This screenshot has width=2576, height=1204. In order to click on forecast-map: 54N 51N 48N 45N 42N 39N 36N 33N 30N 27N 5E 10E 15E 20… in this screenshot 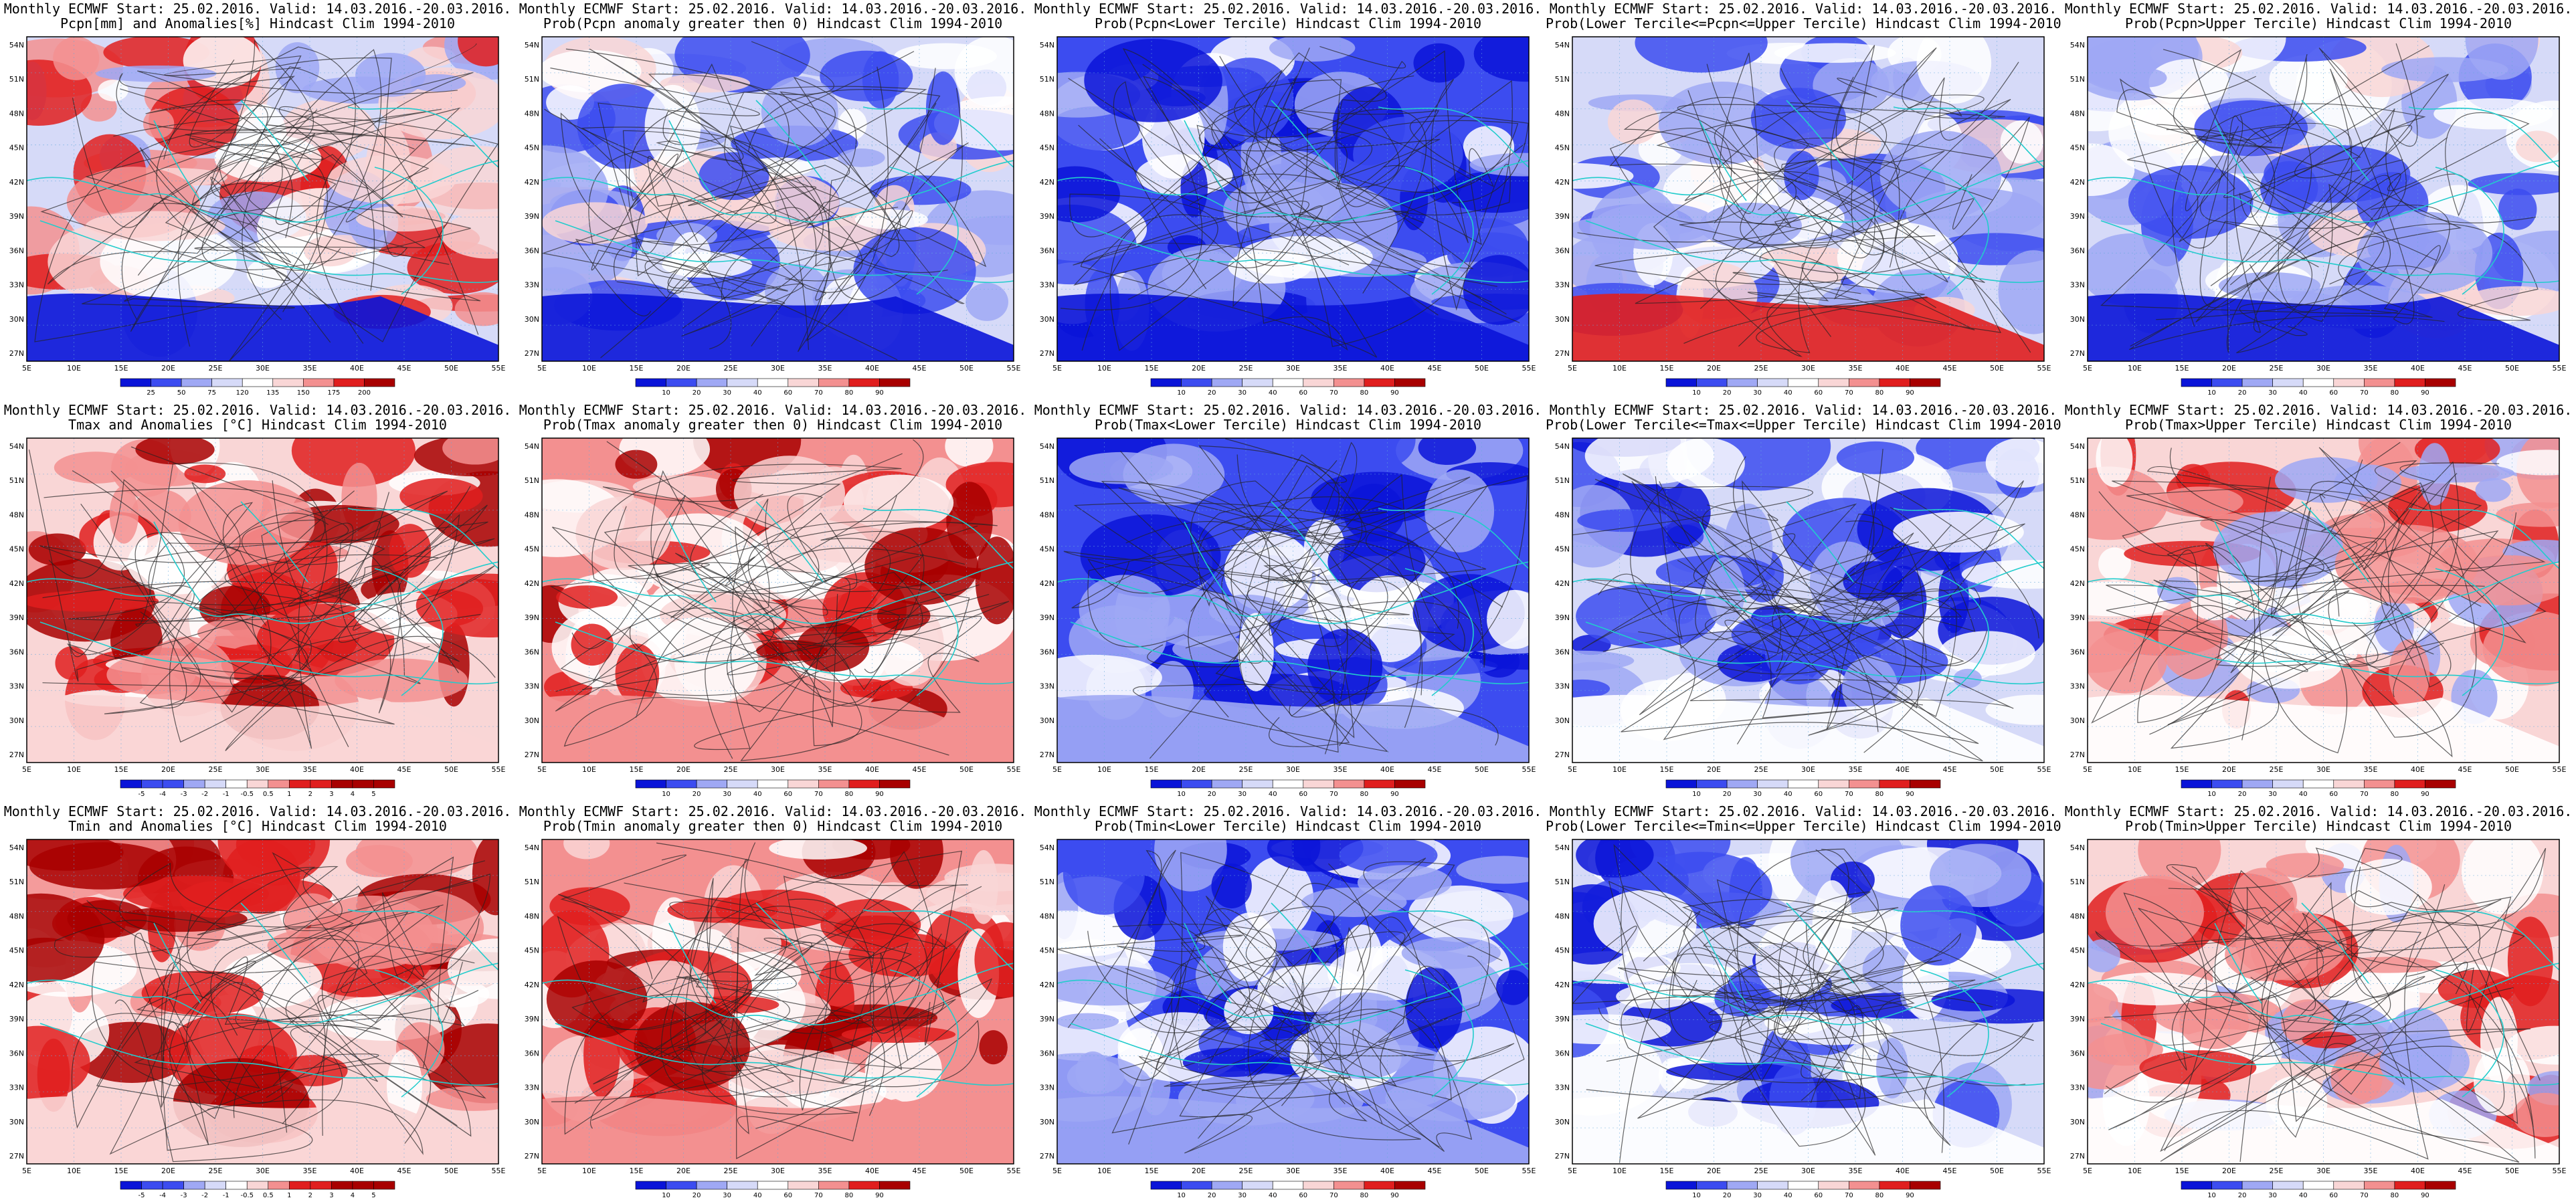, I will do `click(773, 617)`.